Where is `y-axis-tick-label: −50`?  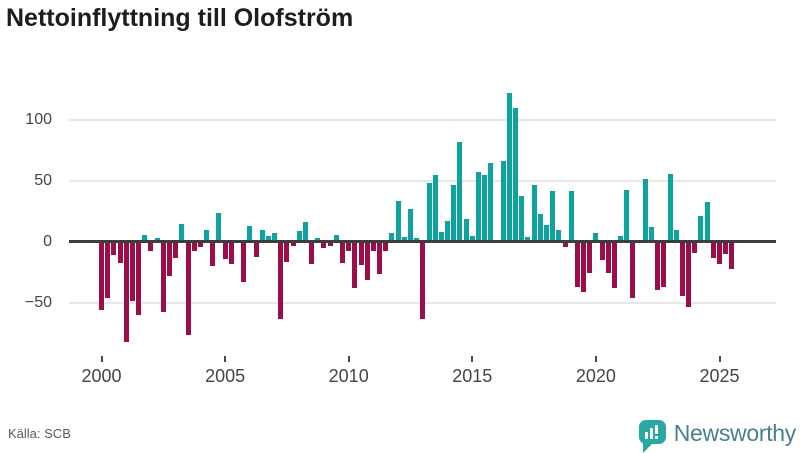 y-axis-tick-label: −50 is located at coordinates (38, 302).